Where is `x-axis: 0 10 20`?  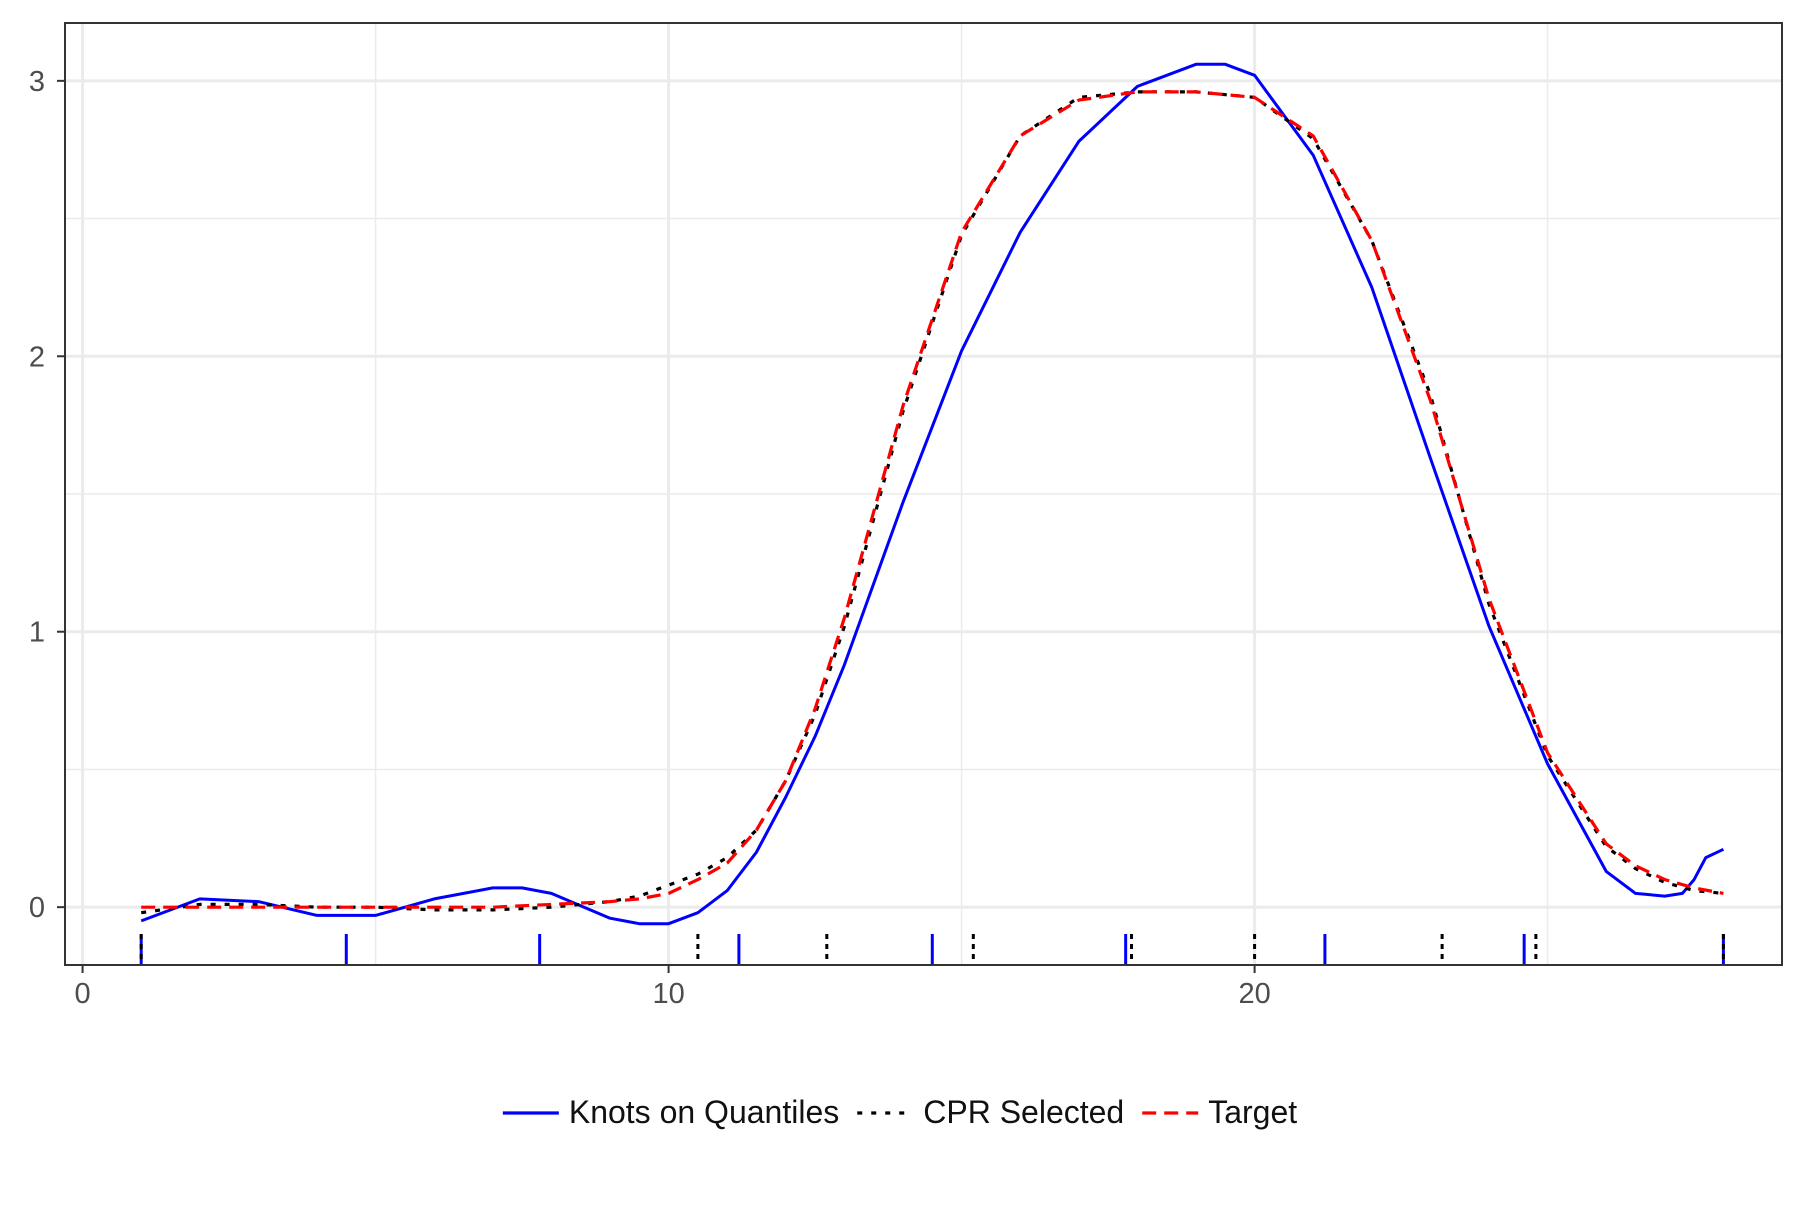 x-axis: 0 10 20 is located at coordinates (673, 987).